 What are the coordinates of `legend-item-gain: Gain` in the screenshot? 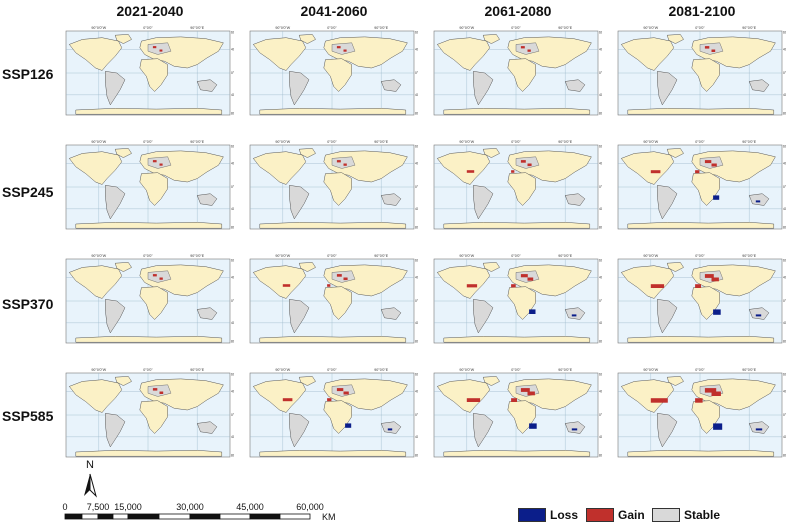 It's located at (615, 515).